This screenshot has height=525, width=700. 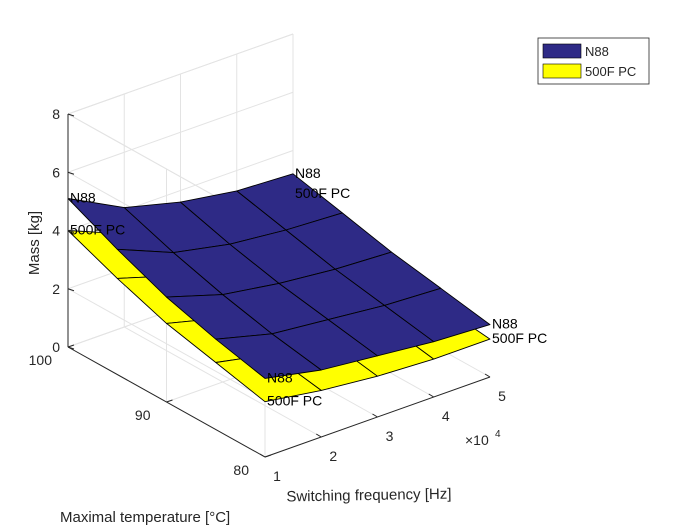 What do you see at coordinates (333, 456) in the screenshot?
I see `x-tick-label: 2` at bounding box center [333, 456].